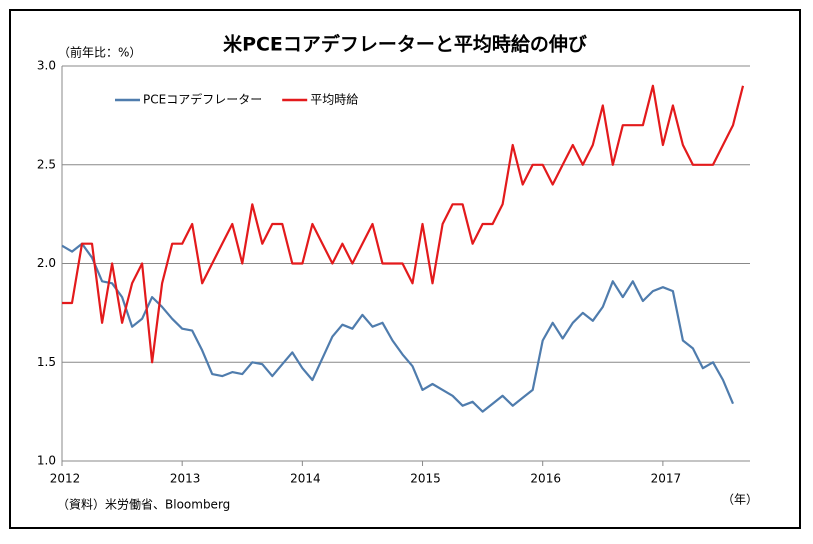 The image size is (813, 544). I want to click on x-unit: （年）, so click(740, 500).